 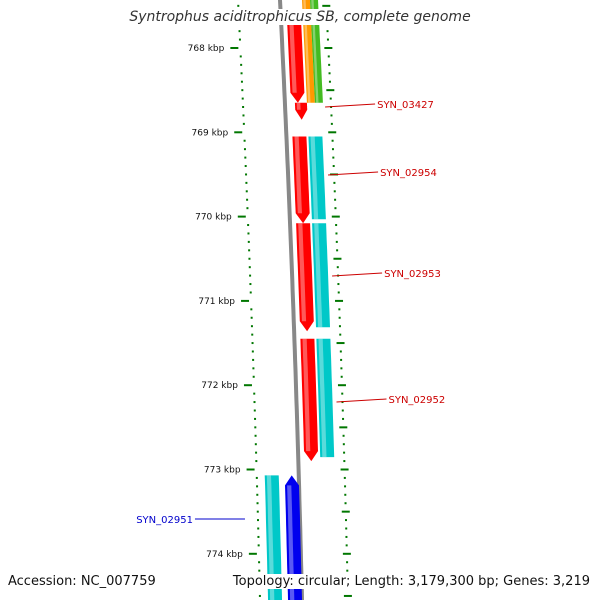 I want to click on gene-label: SYN_02954, so click(x=408, y=173).